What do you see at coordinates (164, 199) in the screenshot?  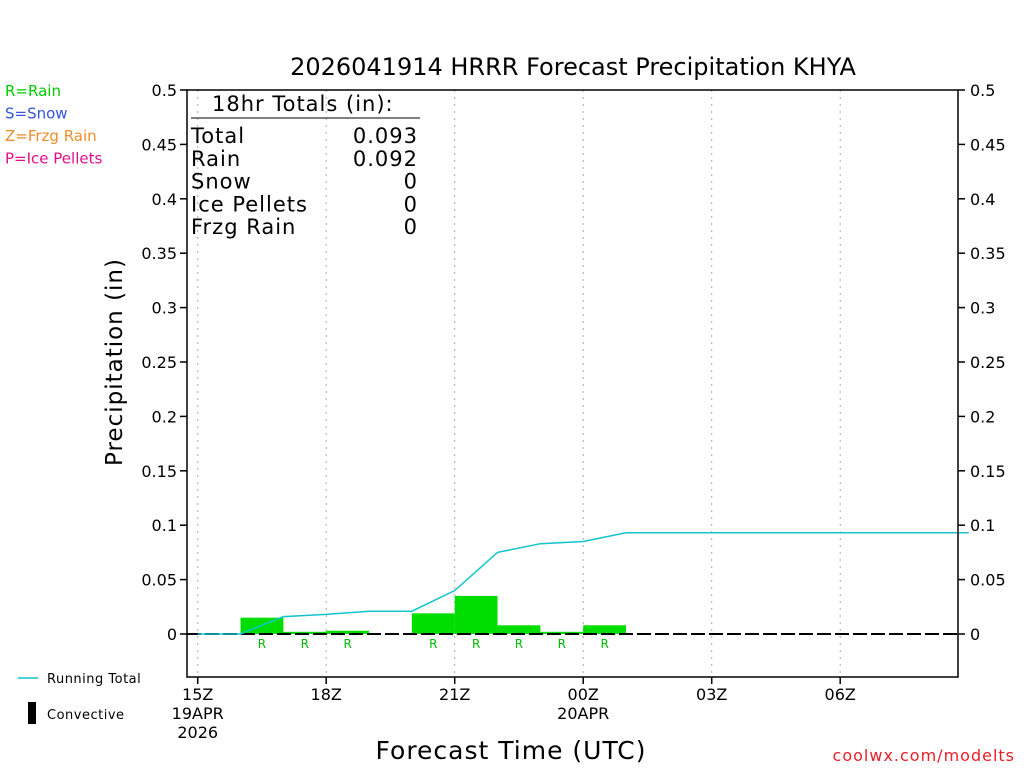 I see `y-tick-label-left-8: 0.4` at bounding box center [164, 199].